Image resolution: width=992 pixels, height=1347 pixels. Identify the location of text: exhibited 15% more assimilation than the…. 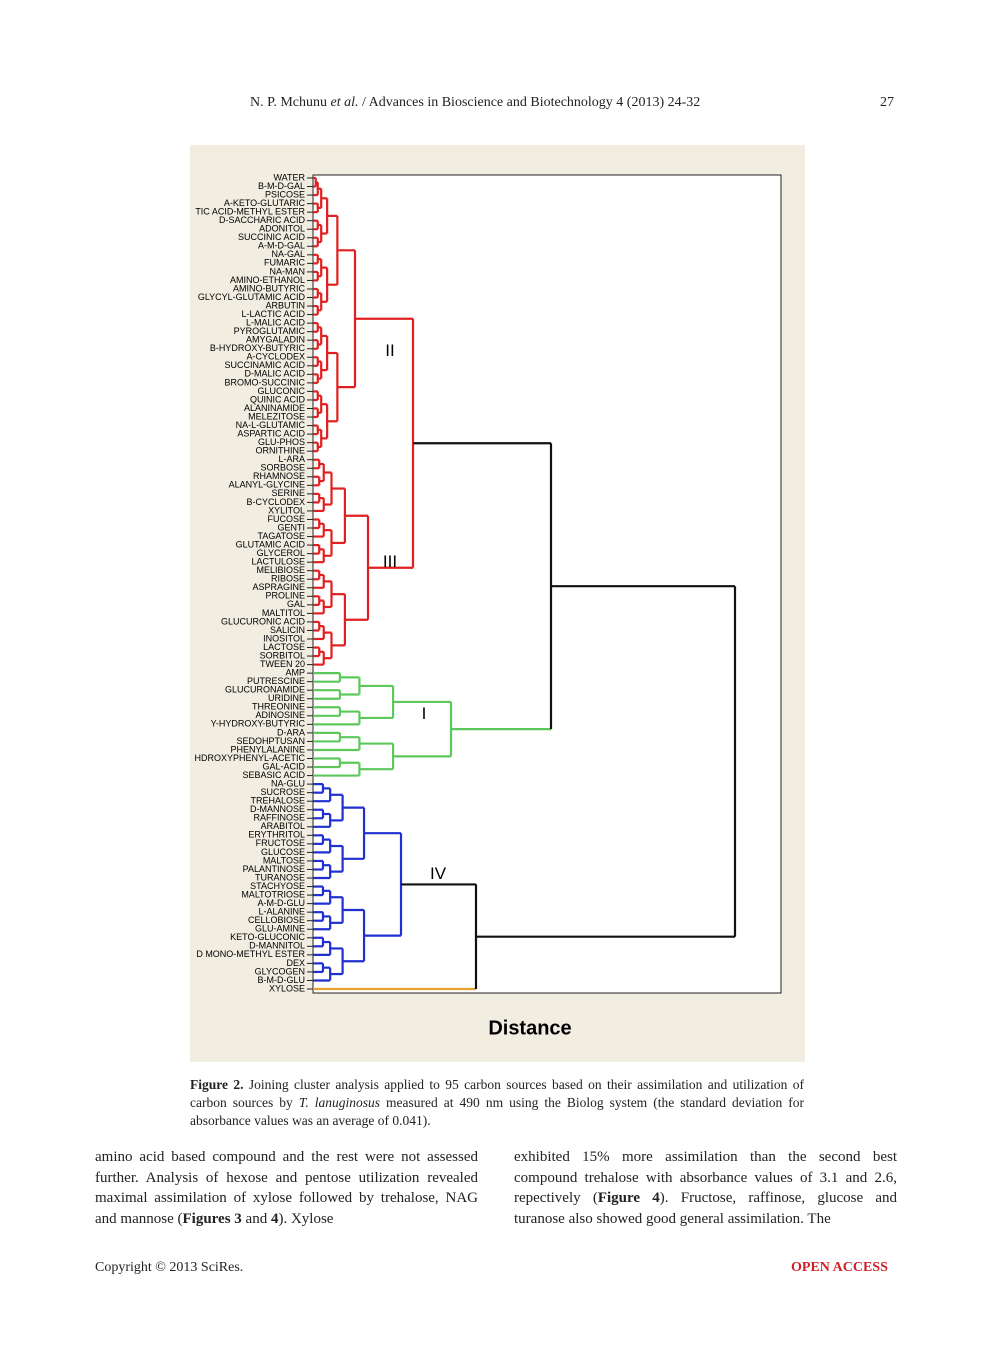
(705, 1177).